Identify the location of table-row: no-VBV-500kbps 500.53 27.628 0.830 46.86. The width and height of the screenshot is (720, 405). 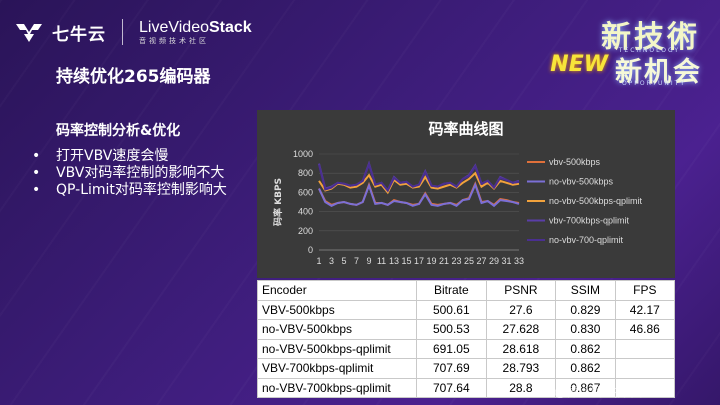
(466, 329).